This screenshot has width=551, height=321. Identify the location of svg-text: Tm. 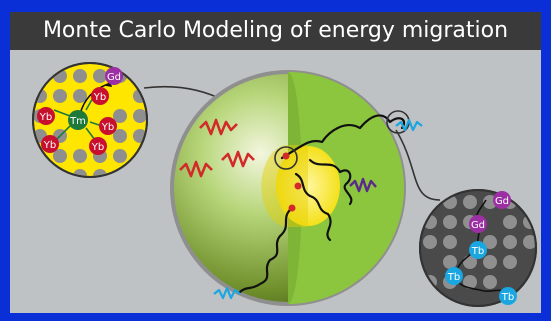
(77, 121).